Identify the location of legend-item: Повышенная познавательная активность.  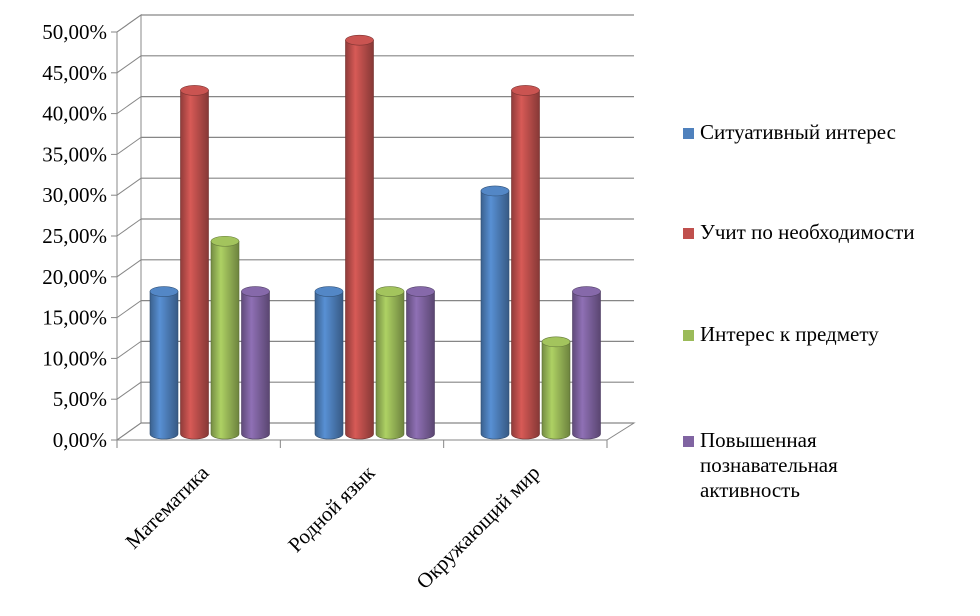
(771, 465).